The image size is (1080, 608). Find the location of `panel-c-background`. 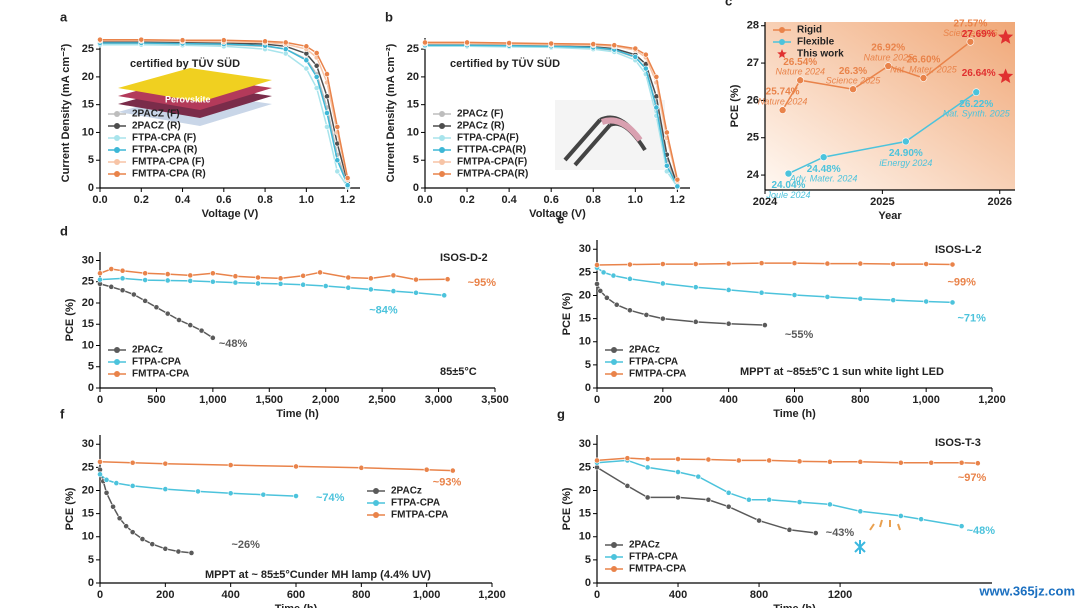

panel-c-background is located at coordinates (890, 106).